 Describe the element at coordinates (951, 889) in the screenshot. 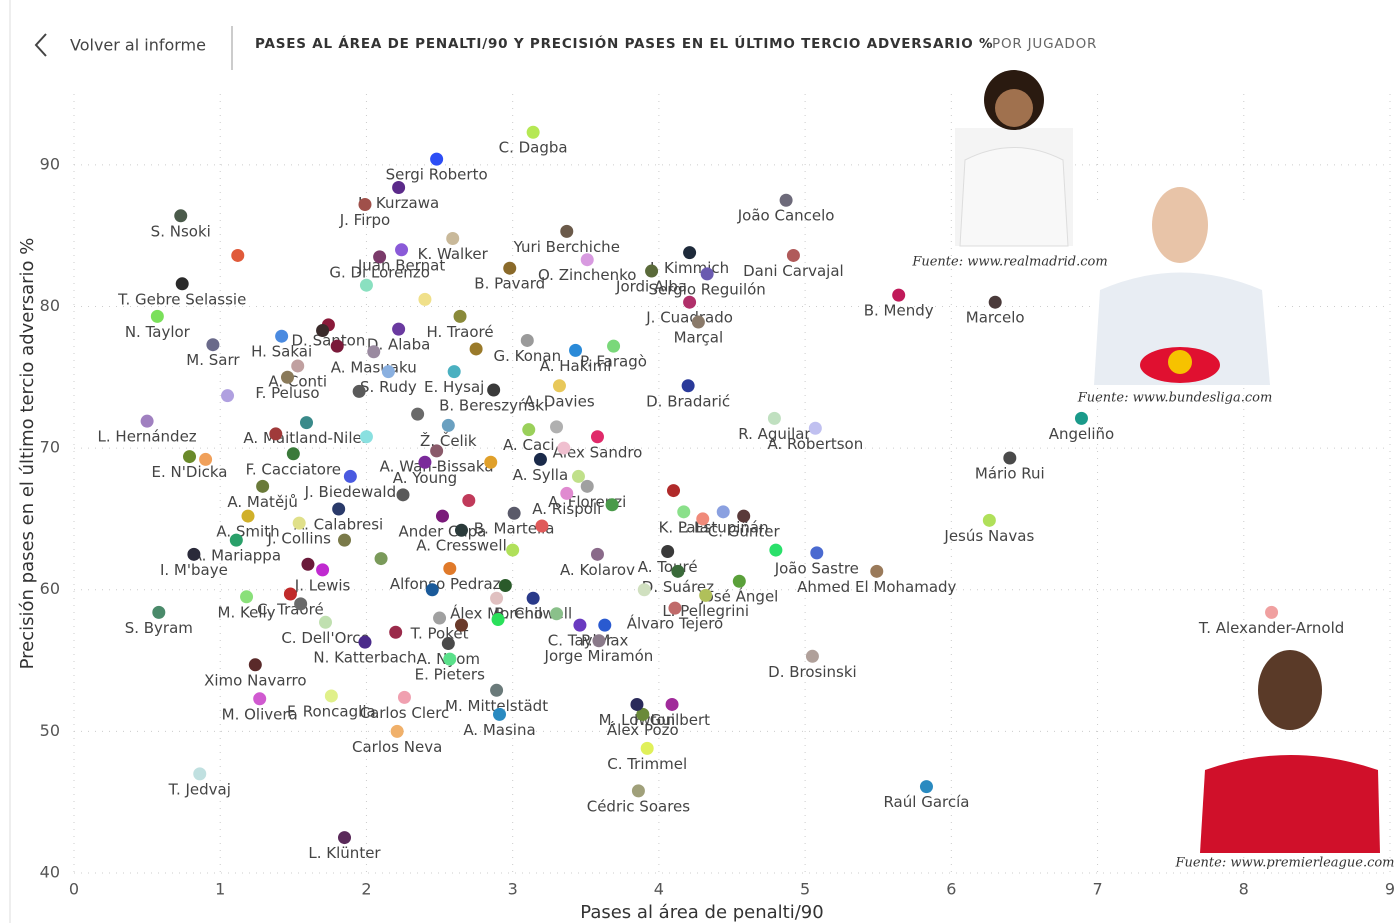

I see `x-tick-label: 6` at that location.